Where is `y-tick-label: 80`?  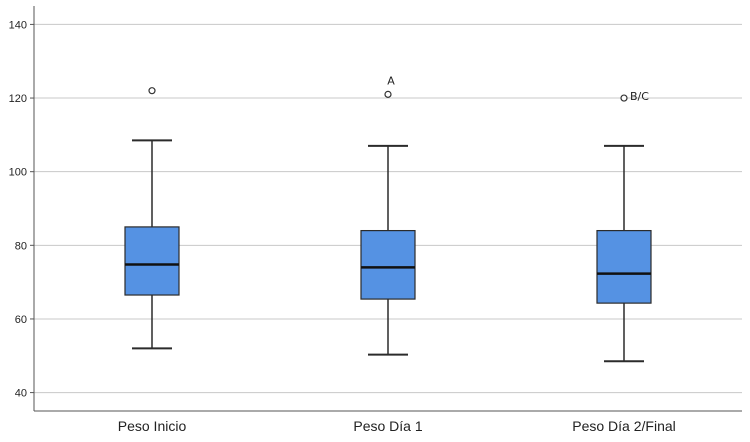
y-tick-label: 80 is located at coordinates (21, 246).